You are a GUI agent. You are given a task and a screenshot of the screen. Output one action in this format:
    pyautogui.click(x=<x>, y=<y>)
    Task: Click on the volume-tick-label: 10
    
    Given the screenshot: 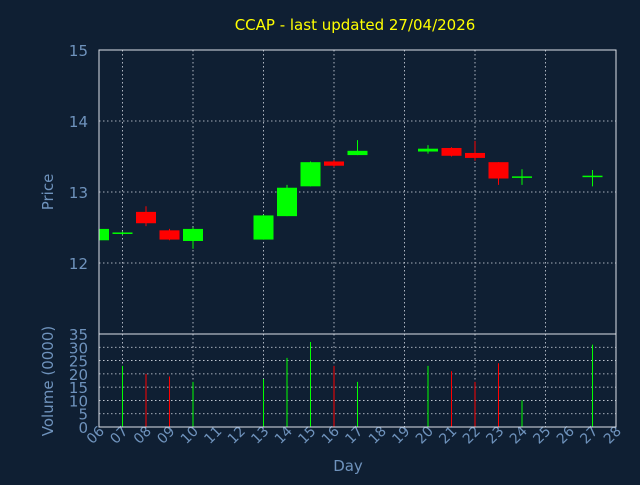 What is the action you would take?
    pyautogui.click(x=78, y=401)
    